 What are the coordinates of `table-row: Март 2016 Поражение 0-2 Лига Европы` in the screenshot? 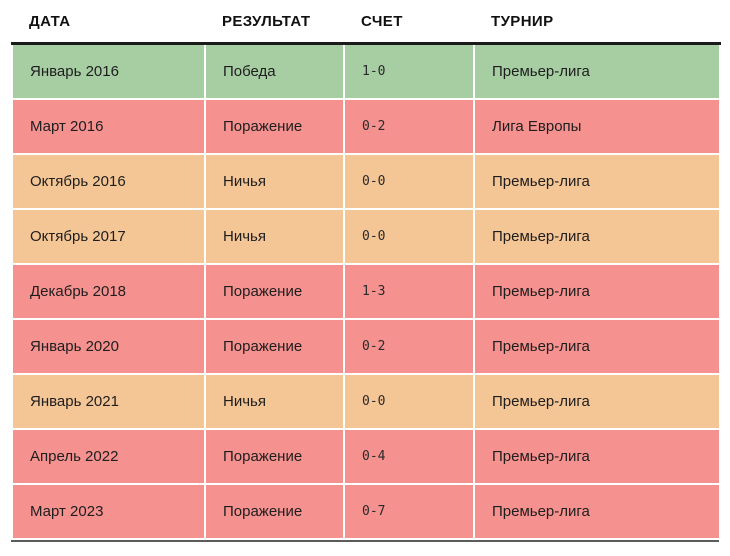 It's located at (366, 126).